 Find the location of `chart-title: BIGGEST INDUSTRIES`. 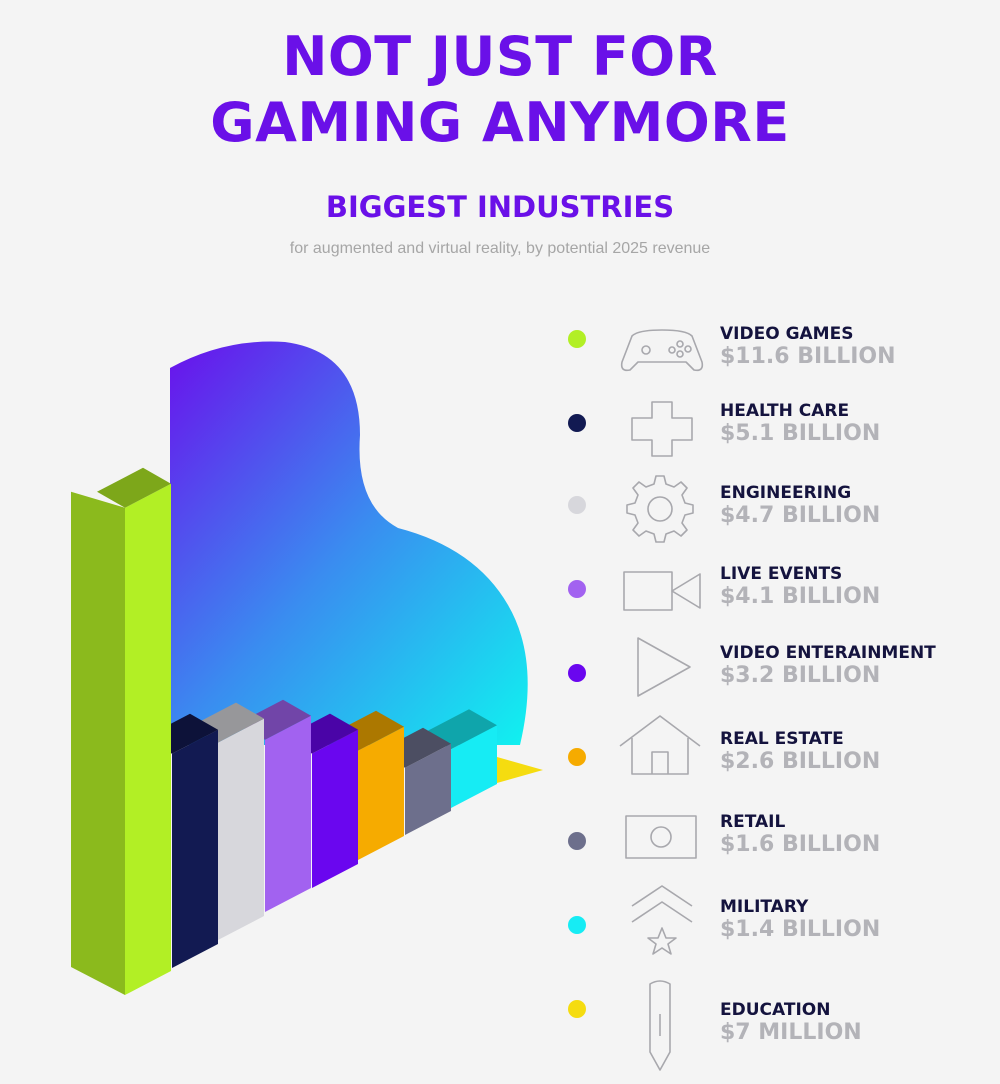

chart-title: BIGGEST INDUSTRIES is located at coordinates (500, 207).